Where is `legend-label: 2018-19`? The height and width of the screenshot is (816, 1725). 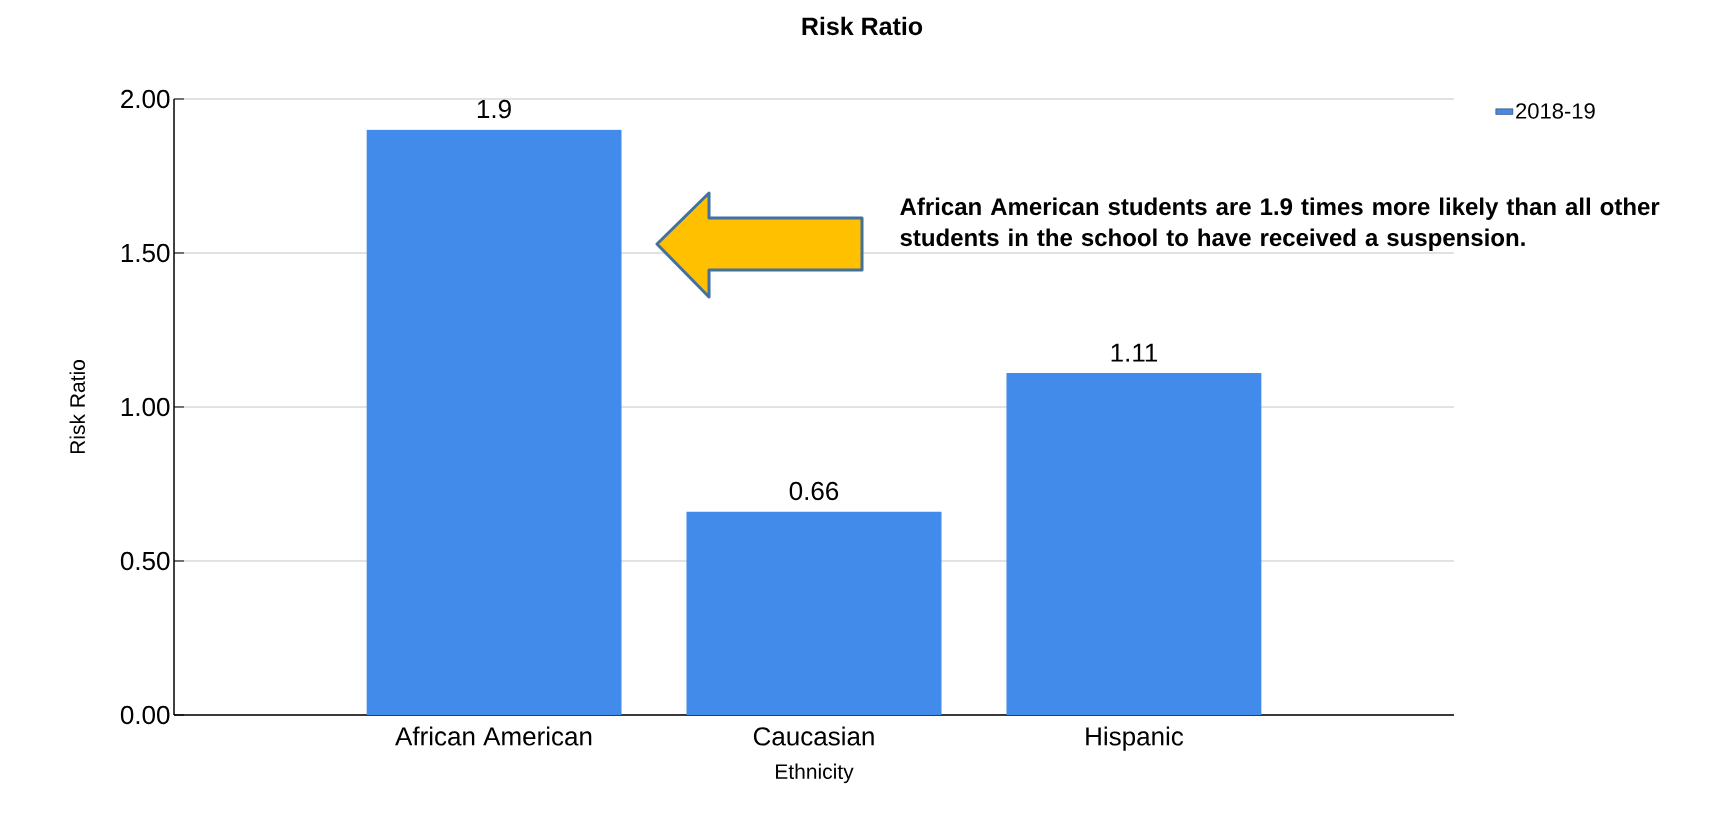
legend-label: 2018-19 is located at coordinates (1555, 111).